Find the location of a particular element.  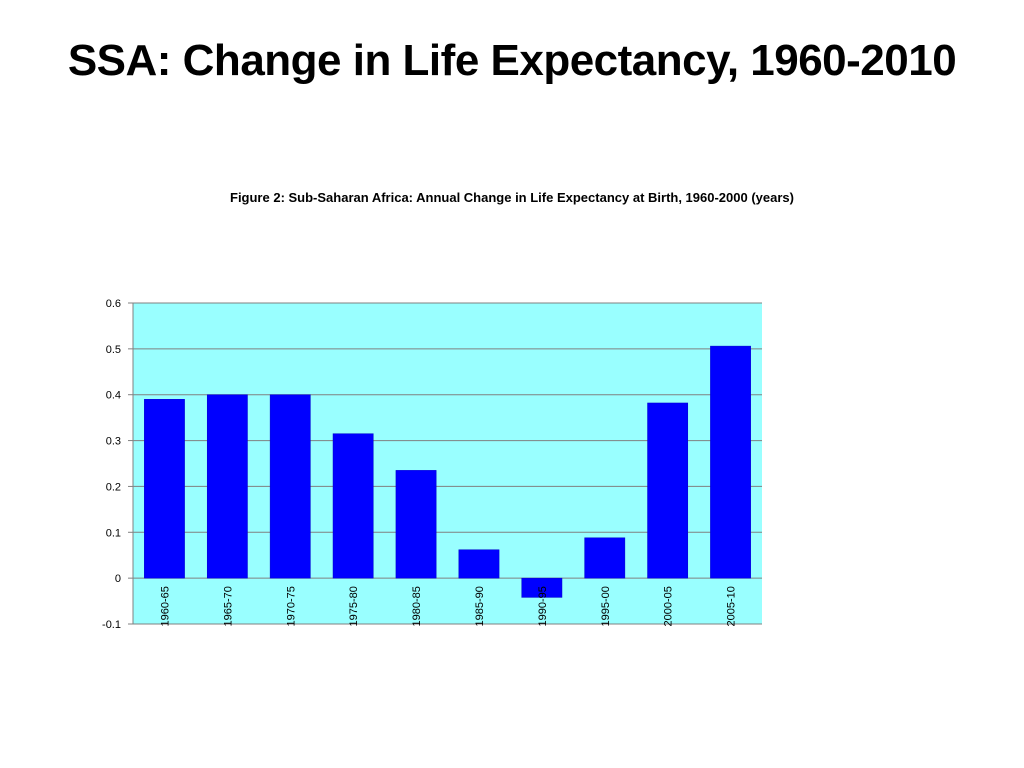

y-tick-label: -0.1 is located at coordinates (111, 625).